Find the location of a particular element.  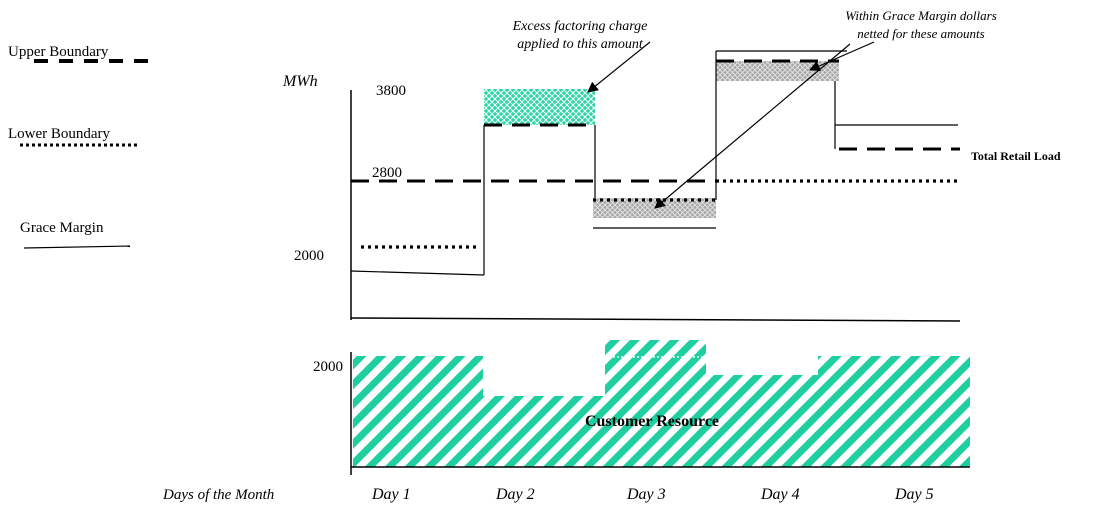

excess-annotation-line-1: Excess factoring charge is located at coordinates (580, 26).